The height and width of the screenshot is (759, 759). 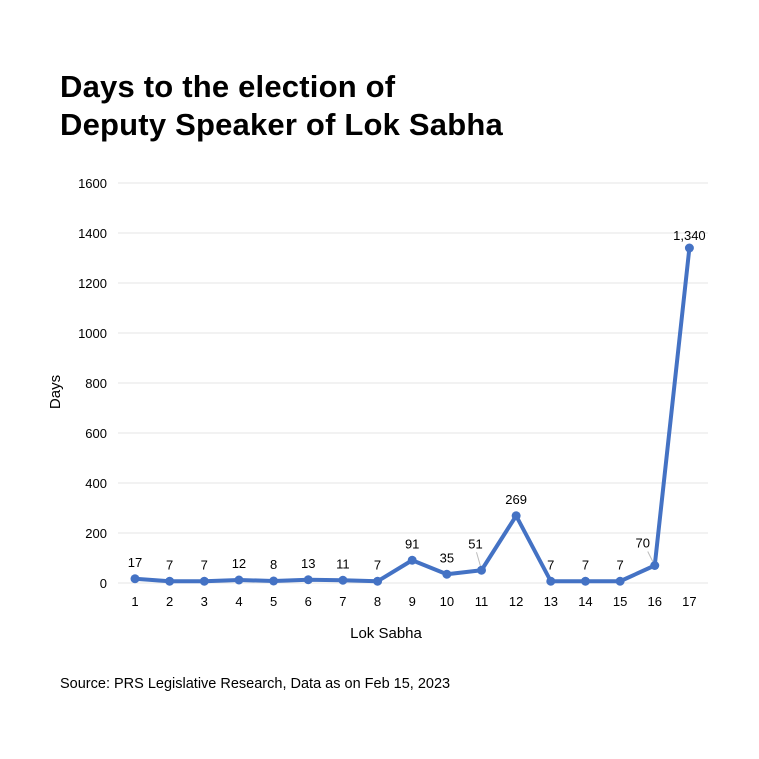 What do you see at coordinates (103, 583) in the screenshot?
I see `y-tick-label: 0` at bounding box center [103, 583].